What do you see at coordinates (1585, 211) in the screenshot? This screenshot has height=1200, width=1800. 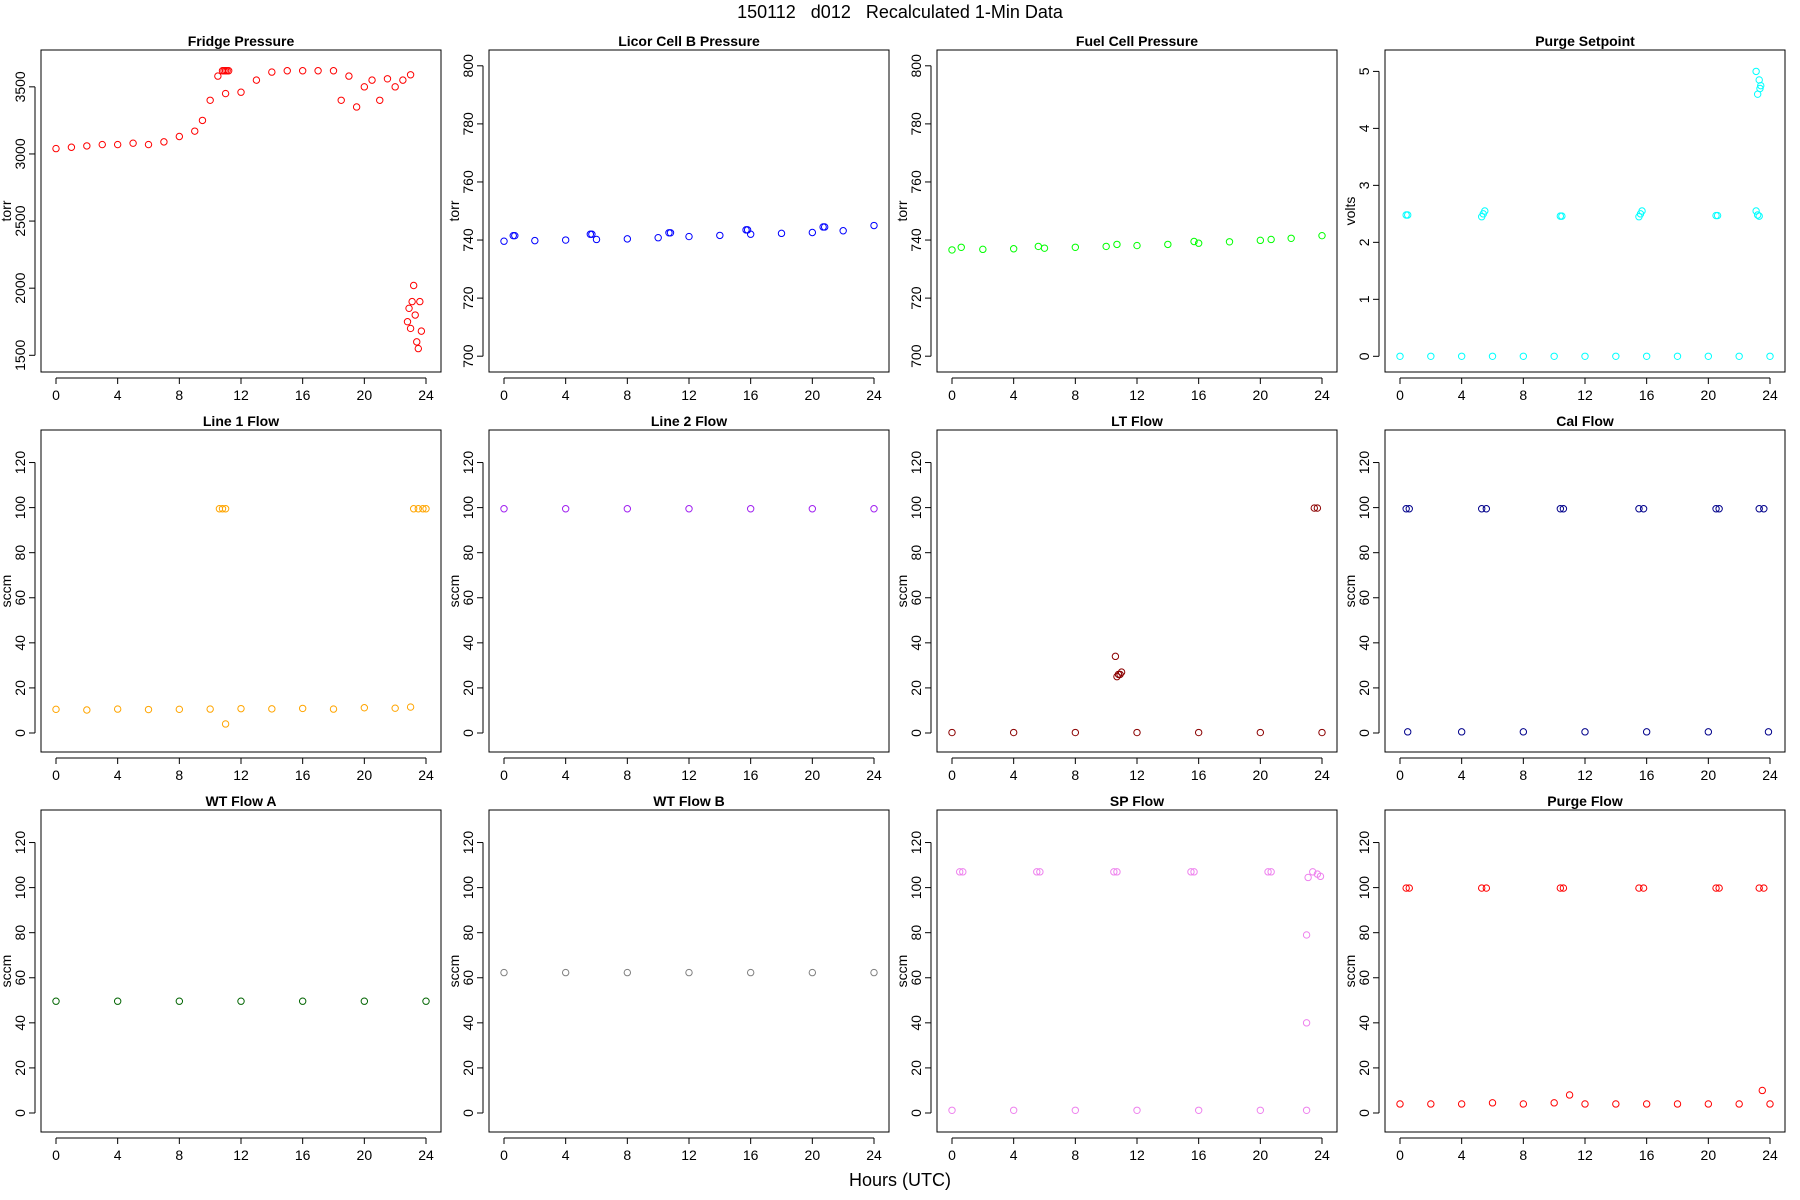 I see `plot-frame` at bounding box center [1585, 211].